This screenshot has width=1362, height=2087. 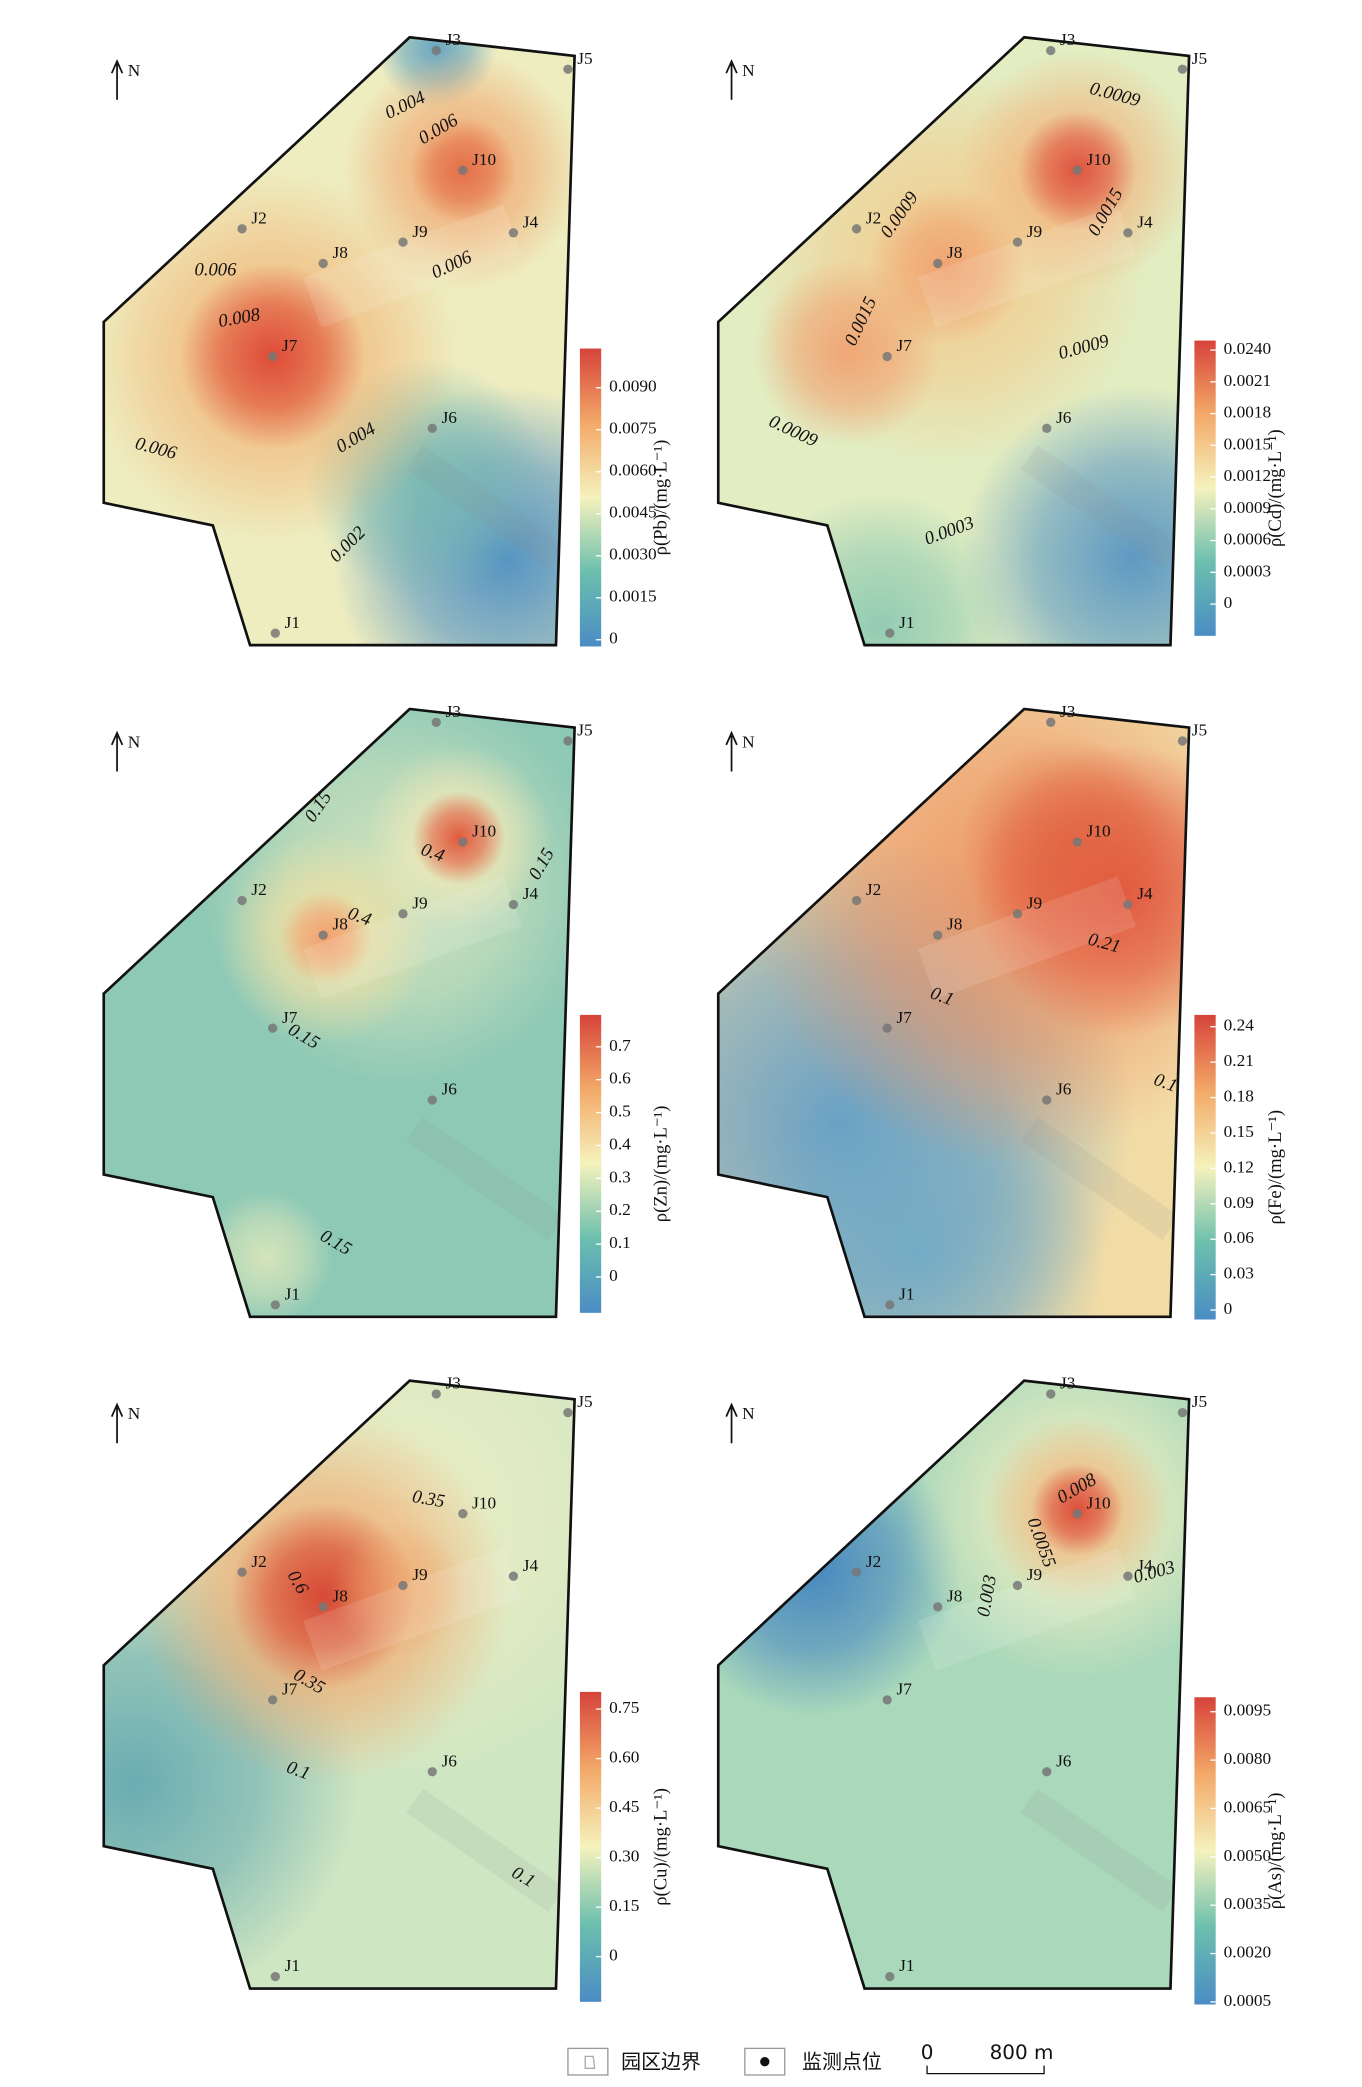 What do you see at coordinates (661, 2062) in the screenshot?
I see `boundary-label: 园区边界` at bounding box center [661, 2062].